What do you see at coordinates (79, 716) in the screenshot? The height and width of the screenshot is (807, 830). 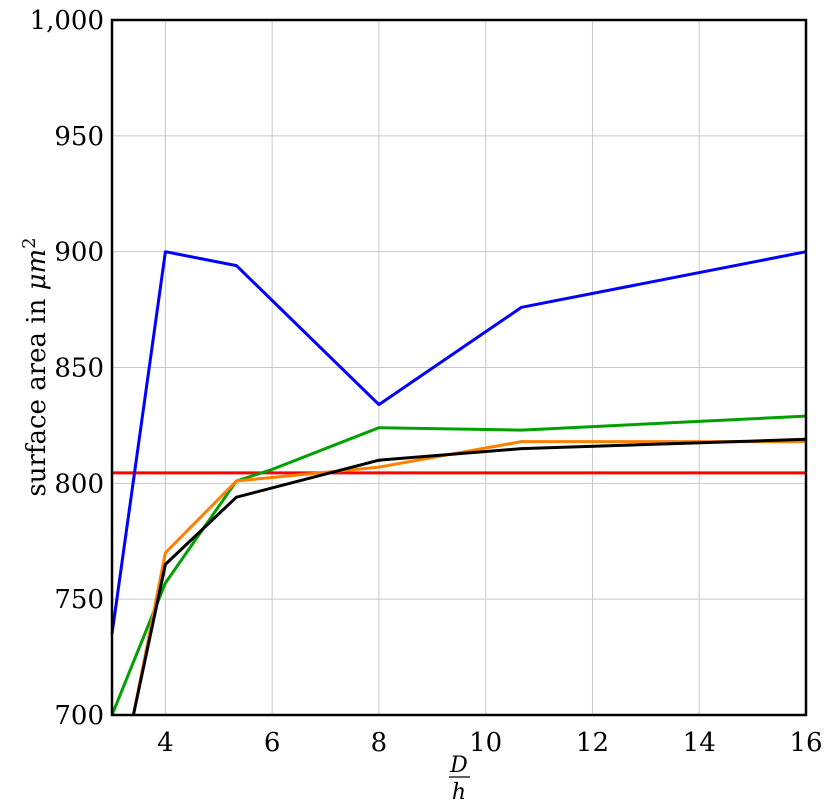 I see `y-tick-label: 700` at bounding box center [79, 716].